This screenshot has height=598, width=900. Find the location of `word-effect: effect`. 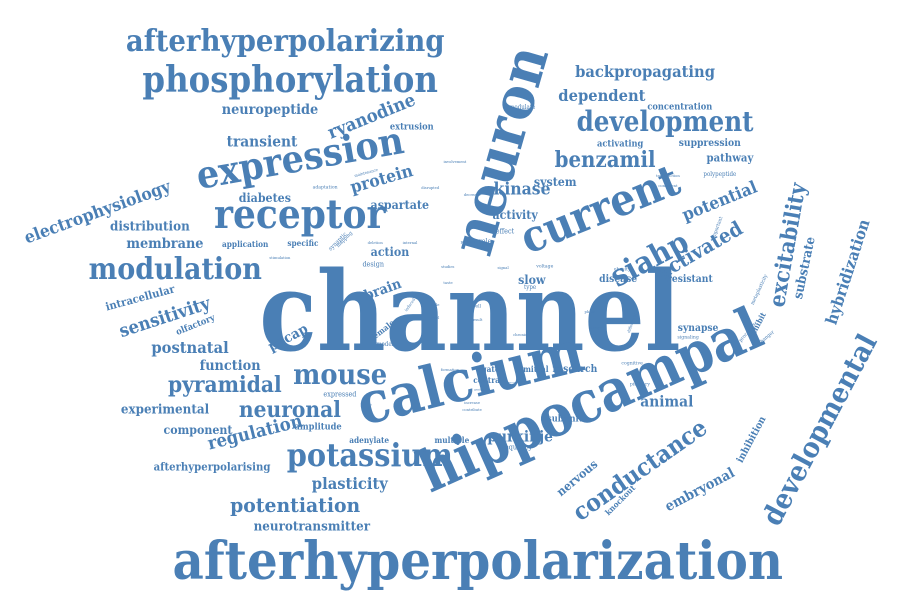

word-effect: effect is located at coordinates (505, 231).